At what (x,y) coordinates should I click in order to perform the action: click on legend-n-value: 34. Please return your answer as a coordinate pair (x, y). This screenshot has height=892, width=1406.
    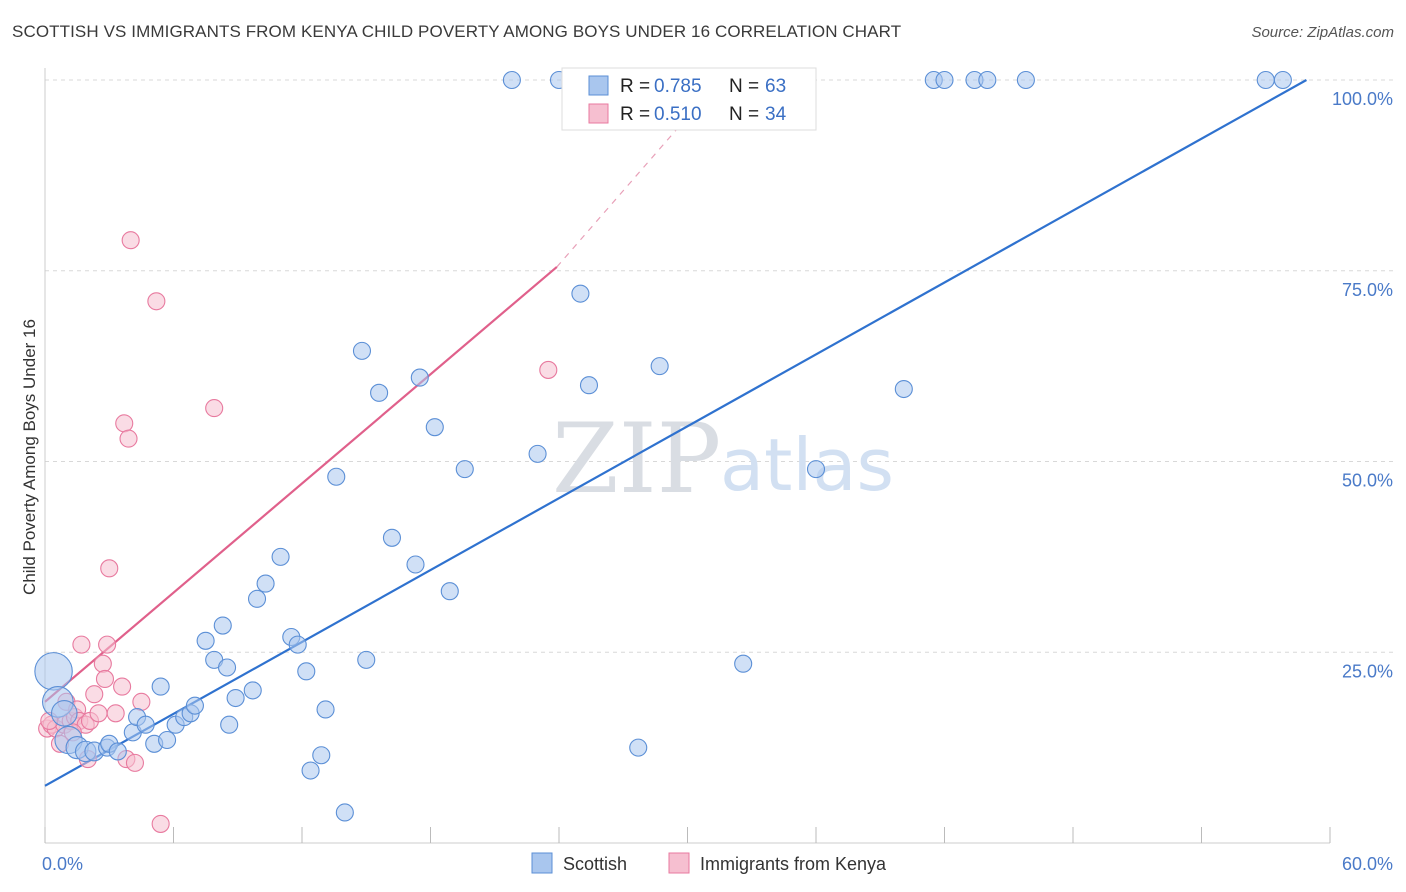
    Looking at the image, I should click on (776, 114).